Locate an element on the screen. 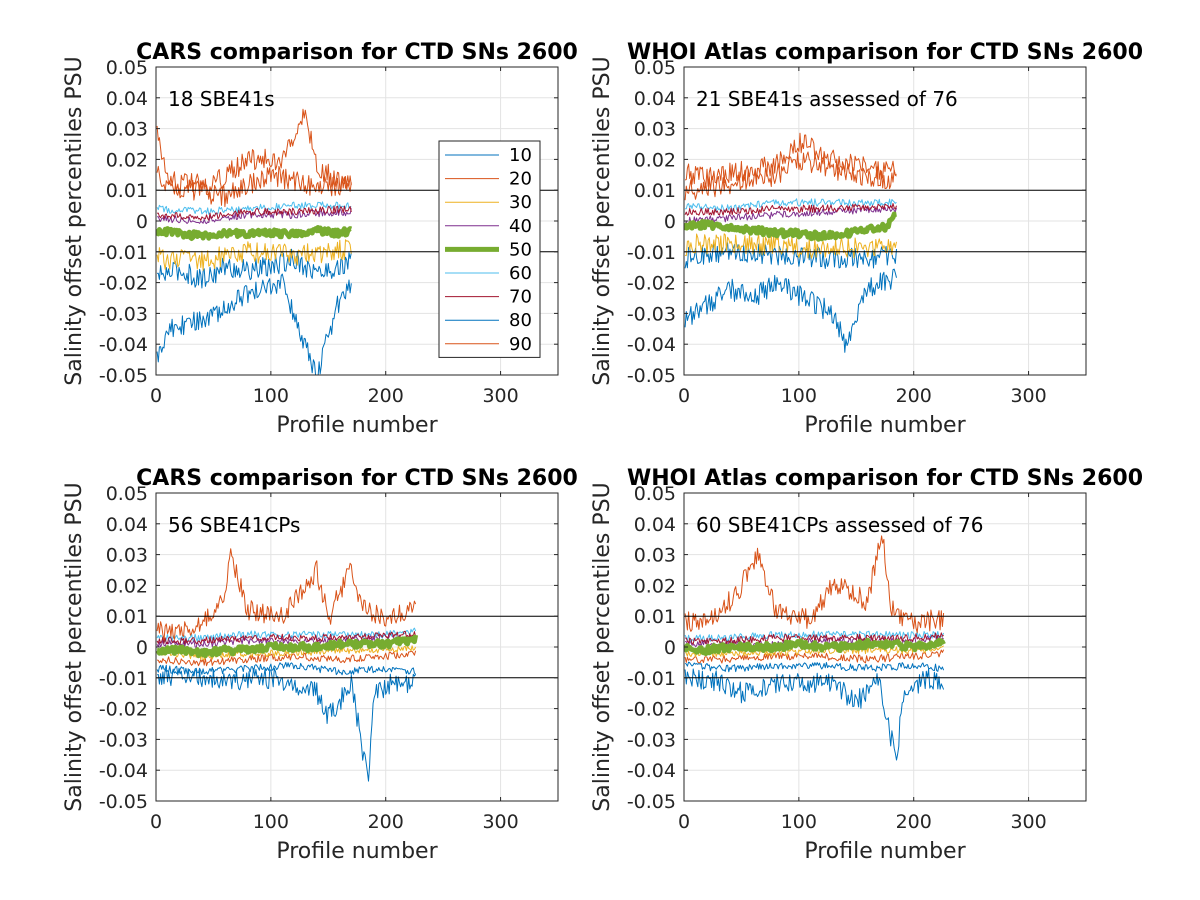 The image size is (1200, 900). legend-label-90: 90 is located at coordinates (520, 344).